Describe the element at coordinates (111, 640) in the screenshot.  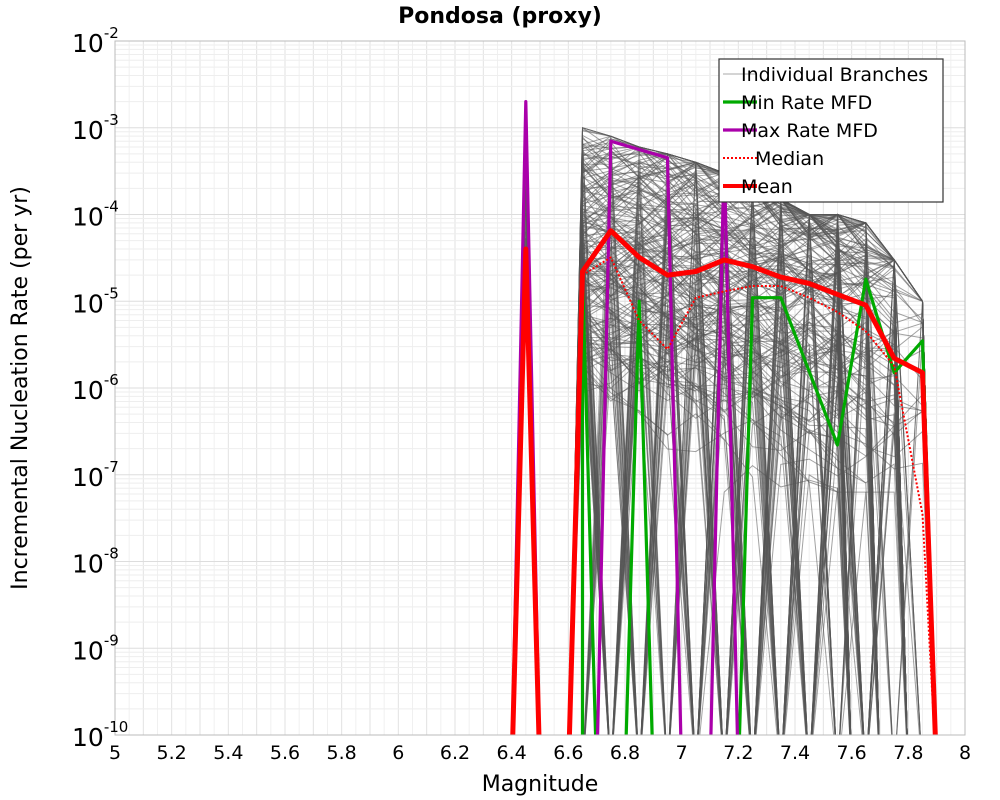
I see `y-tick-exponent: -9` at that location.